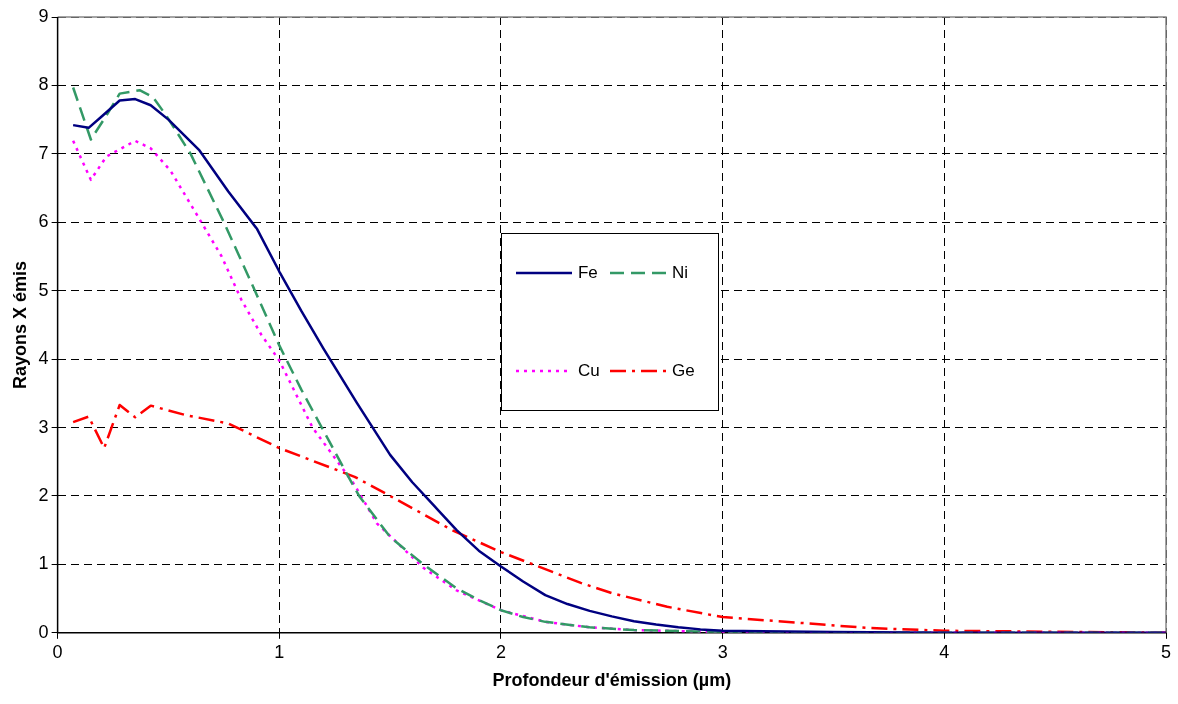  What do you see at coordinates (43, 563) in the screenshot?
I see `y-tick-label: 1` at bounding box center [43, 563].